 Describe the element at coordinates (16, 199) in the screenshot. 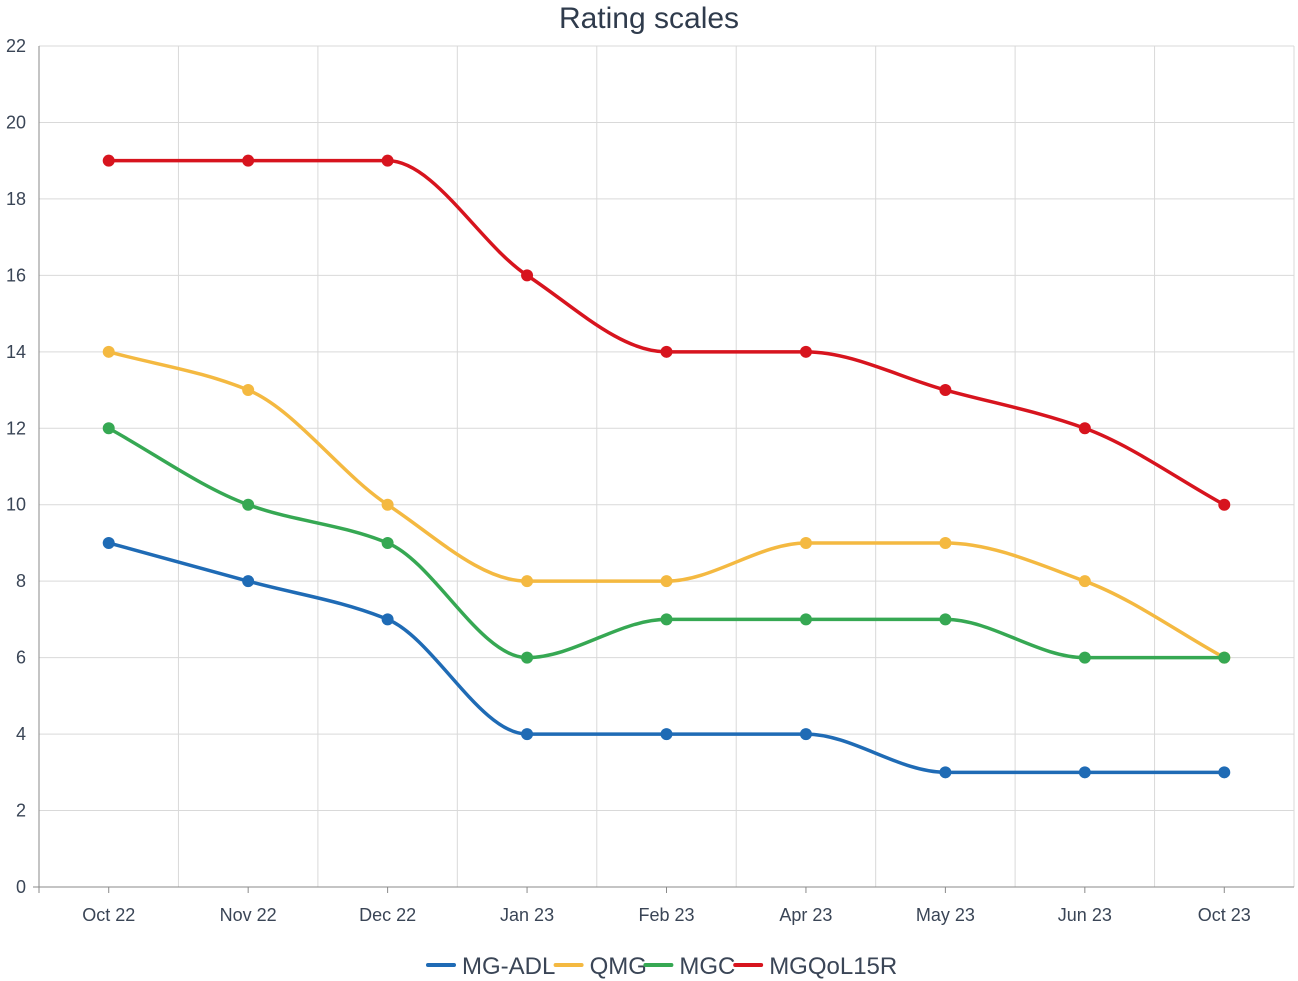

I see `y-tick-label: 18` at that location.